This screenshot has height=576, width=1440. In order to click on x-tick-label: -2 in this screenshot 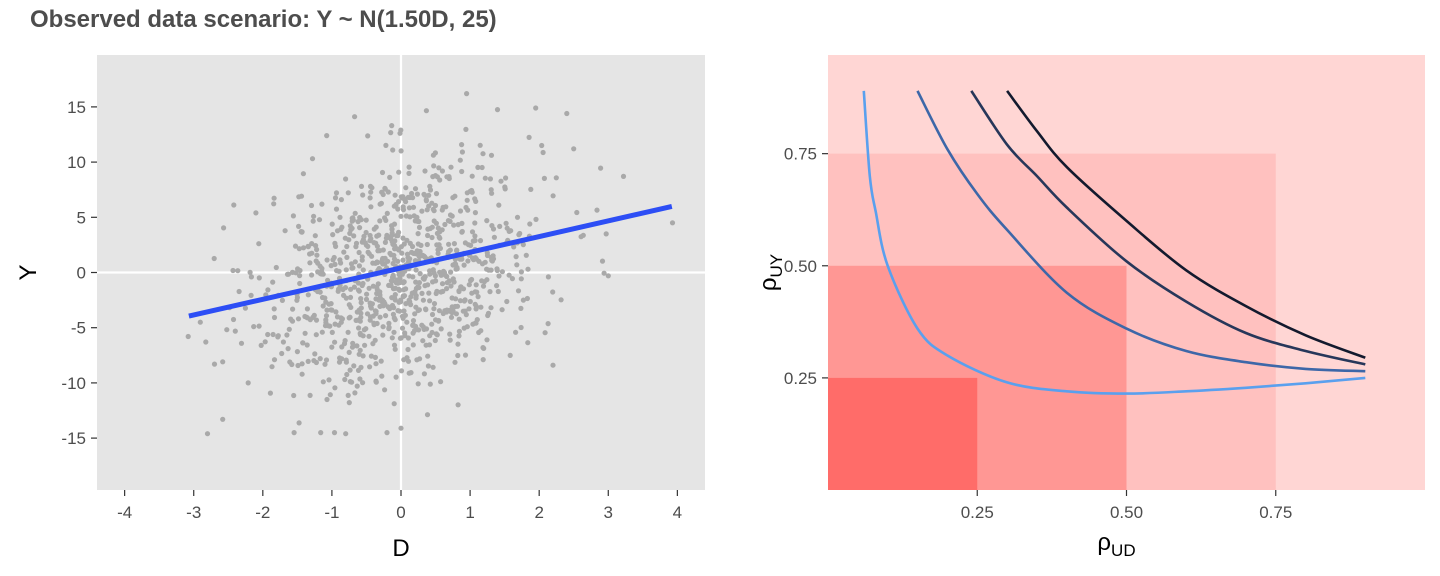, I will do `click(262, 512)`.